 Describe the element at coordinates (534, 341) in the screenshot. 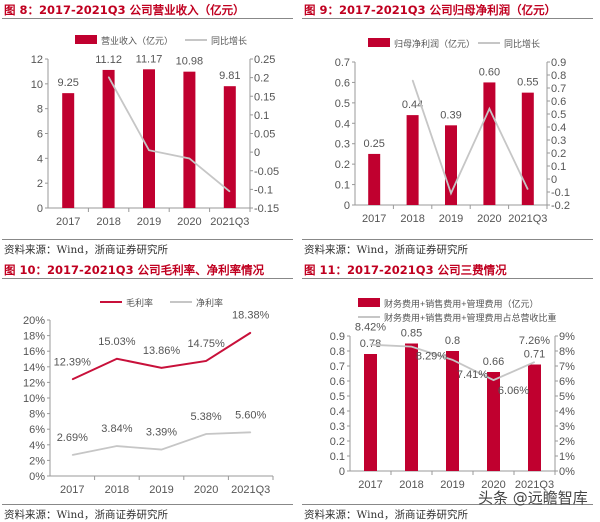

I see `line-label: 7.26%` at that location.